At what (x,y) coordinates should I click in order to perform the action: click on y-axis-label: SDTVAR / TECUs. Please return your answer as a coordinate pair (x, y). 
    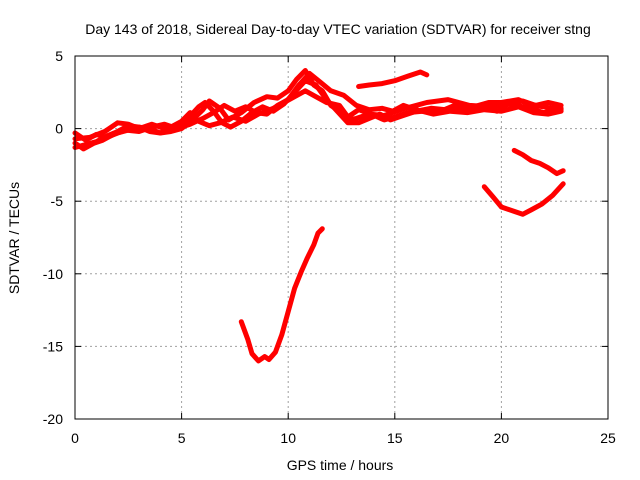
    Looking at the image, I should click on (14, 238).